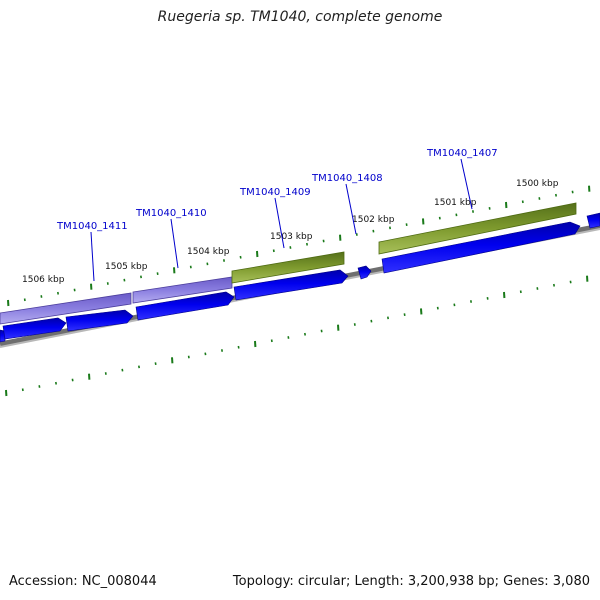 This screenshot has height=600, width=600. I want to click on tick-label: 1503 kbp, so click(291, 237).